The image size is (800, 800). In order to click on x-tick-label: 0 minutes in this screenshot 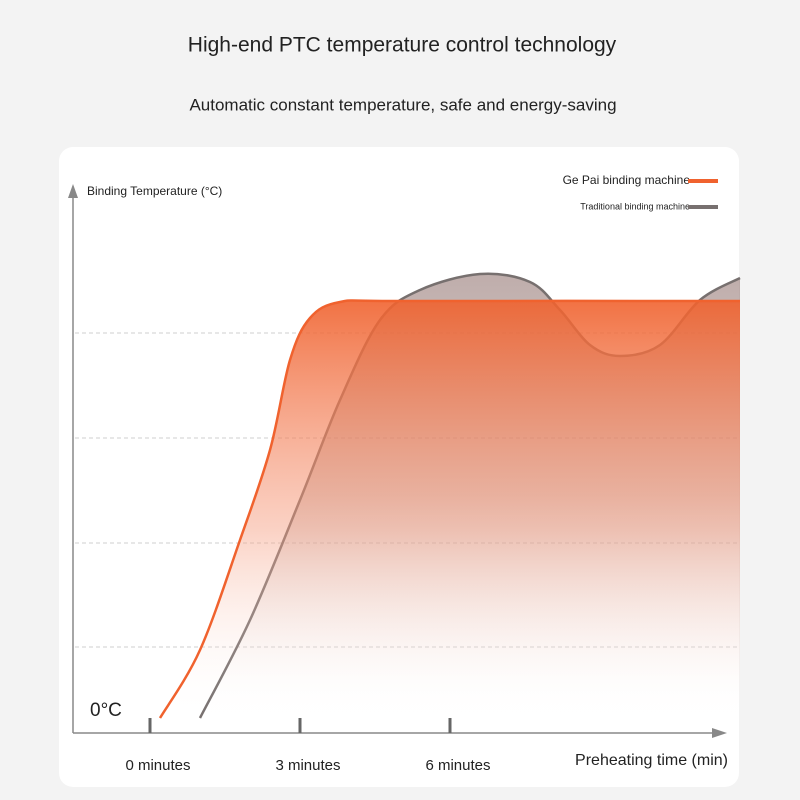, I will do `click(157, 765)`.